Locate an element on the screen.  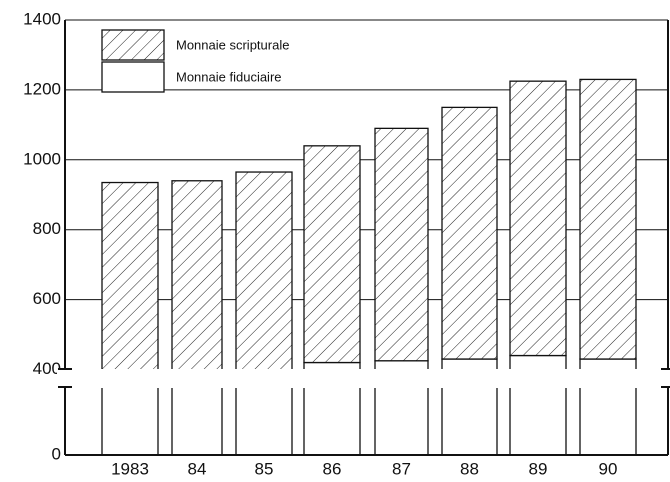
y-tick-label: 1400 is located at coordinates (42, 18).